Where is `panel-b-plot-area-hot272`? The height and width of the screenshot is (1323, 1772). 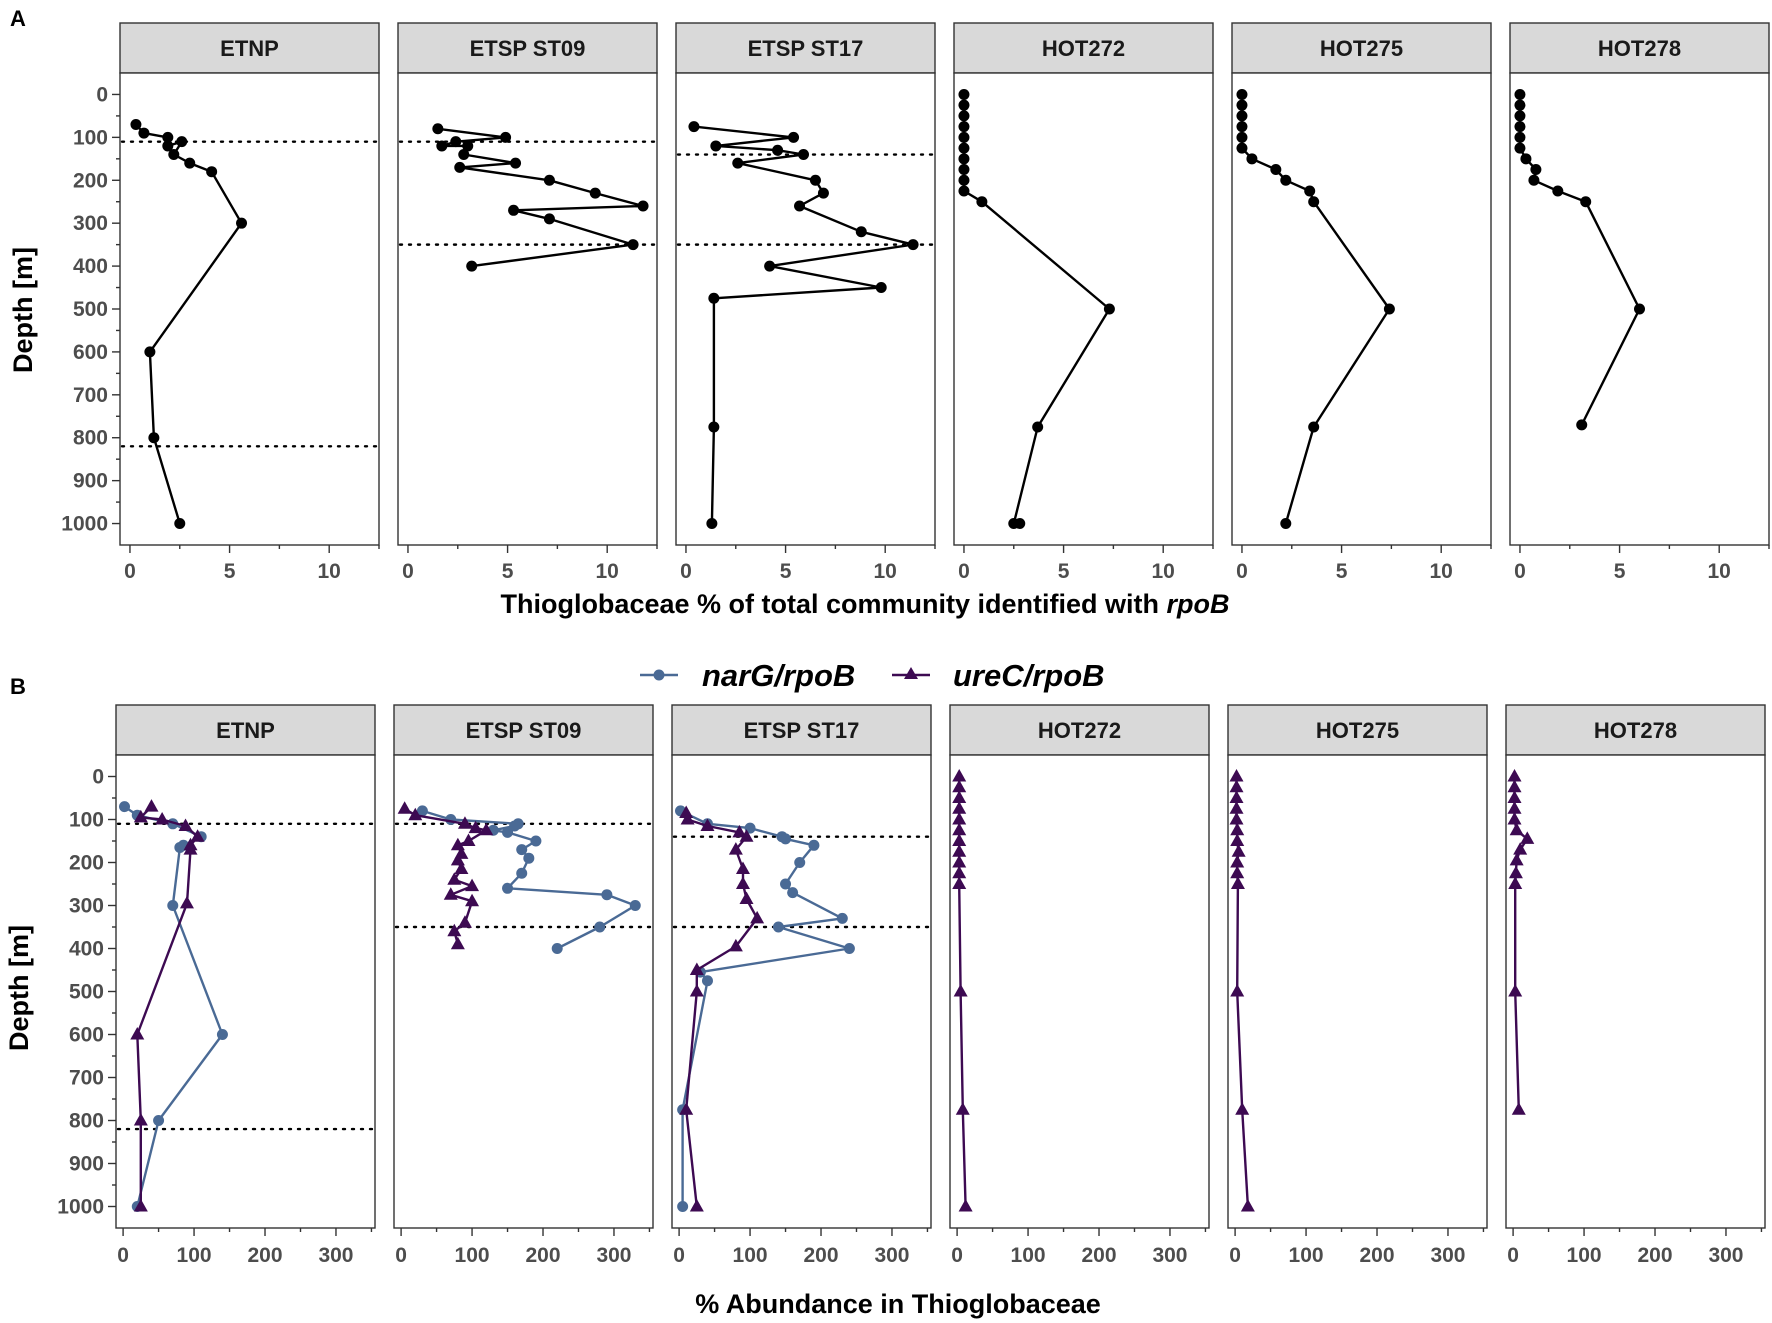 panel-b-plot-area-hot272 is located at coordinates (1079, 991).